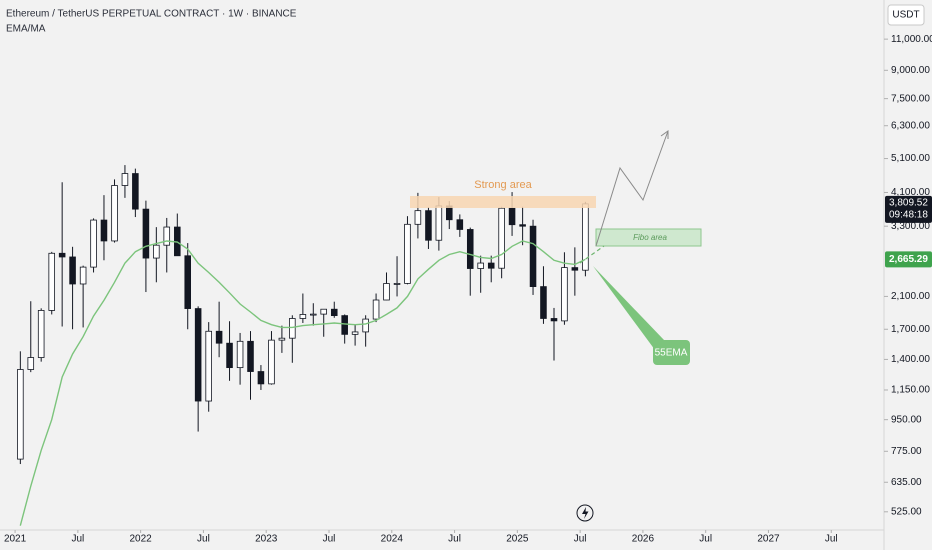 This screenshot has height=550, width=932. I want to click on x-tick-label: 2022, so click(141, 539).